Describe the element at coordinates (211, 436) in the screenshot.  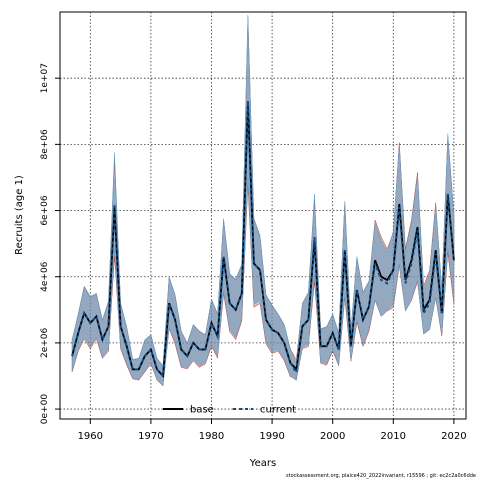
I see `x-tick-label: 1980` at that location.